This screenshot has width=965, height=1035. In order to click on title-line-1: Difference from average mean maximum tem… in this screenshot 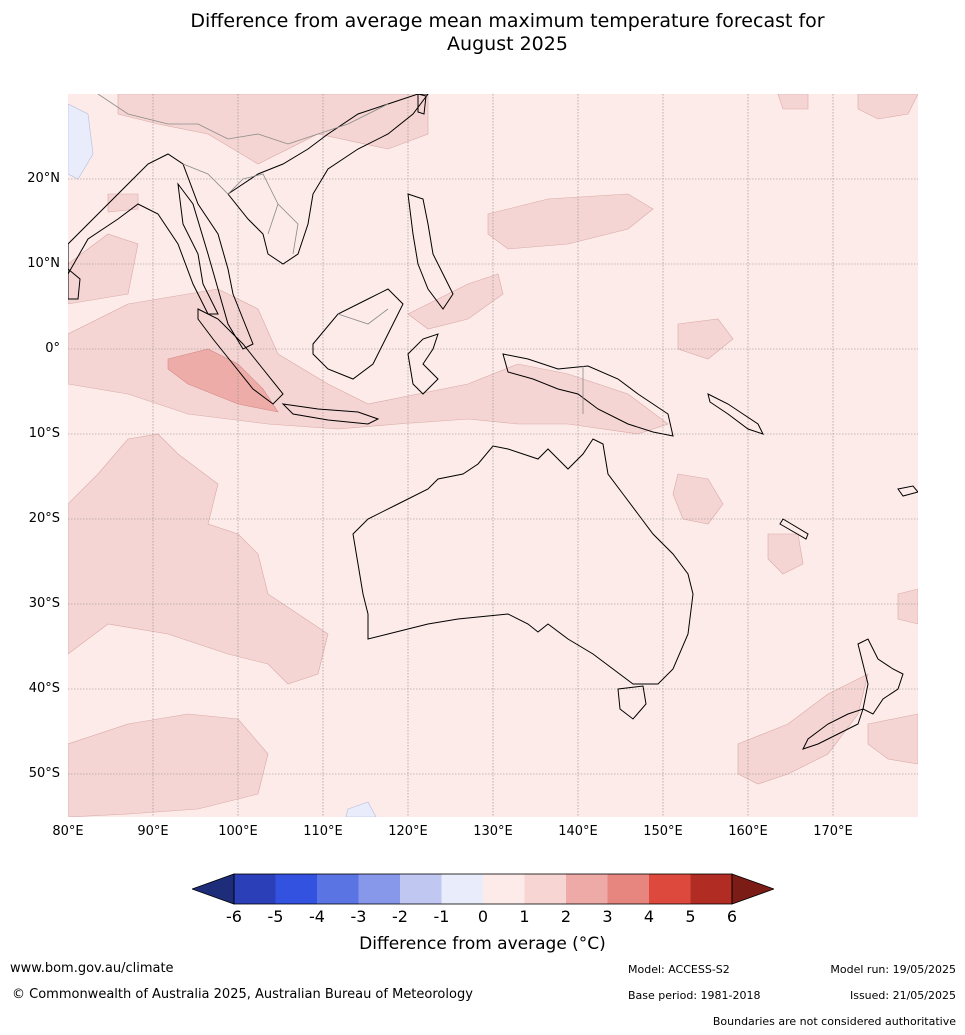, I will do `click(507, 21)`.